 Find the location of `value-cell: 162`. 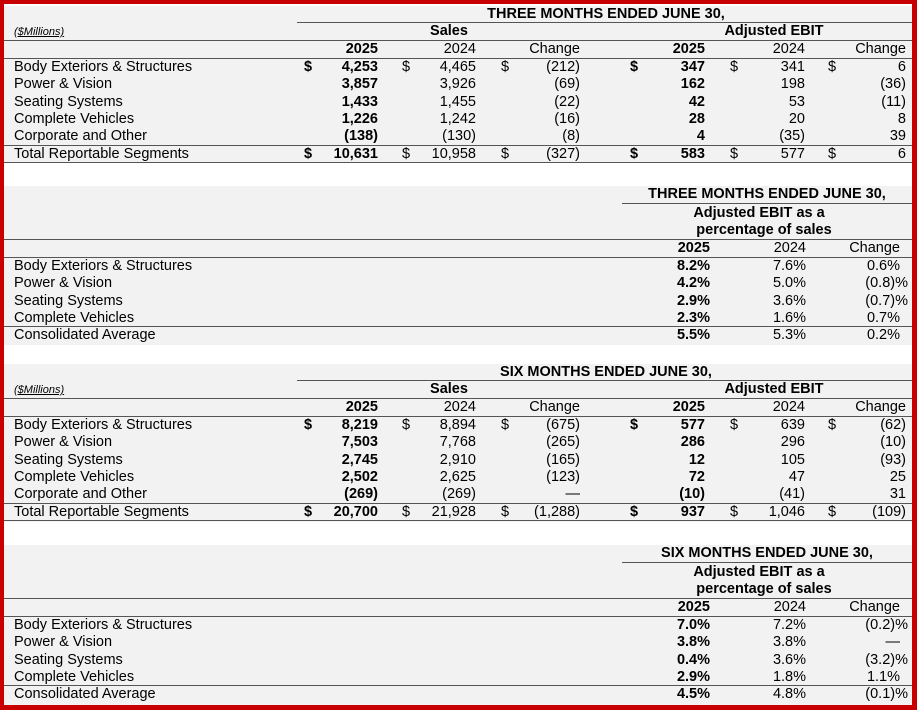

value-cell: 162 is located at coordinates (692, 84).